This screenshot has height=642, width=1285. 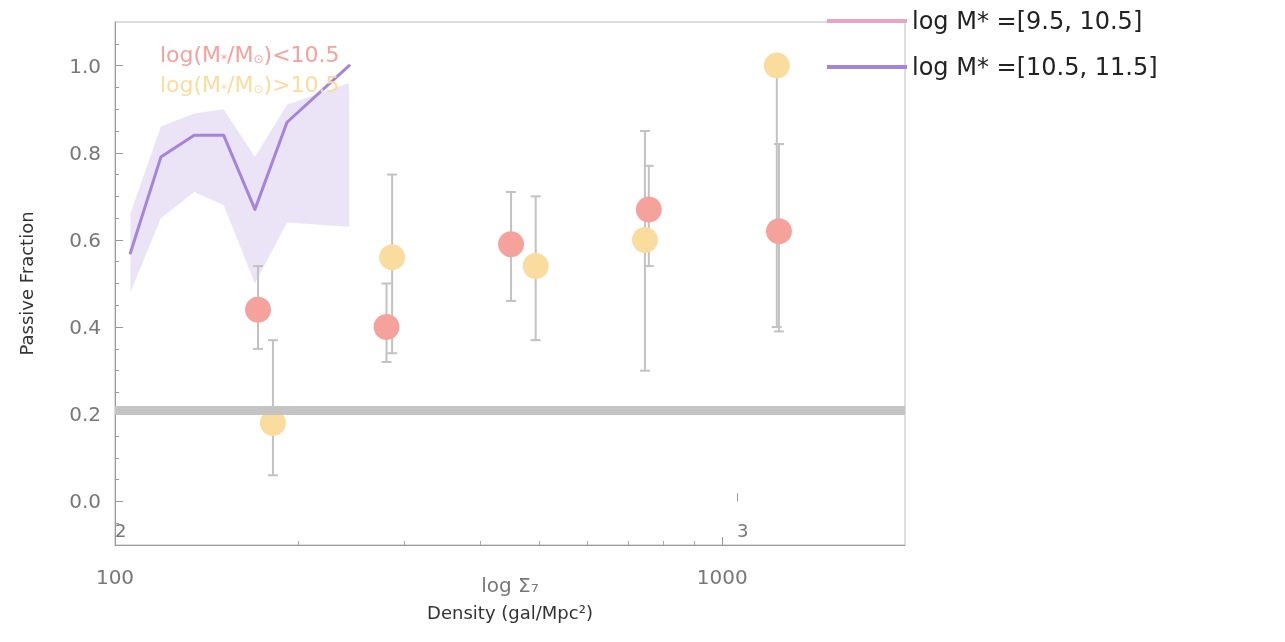 What do you see at coordinates (1035, 67) in the screenshot?
I see `legend-label: log M* =[10.5, 11.5]` at bounding box center [1035, 67].